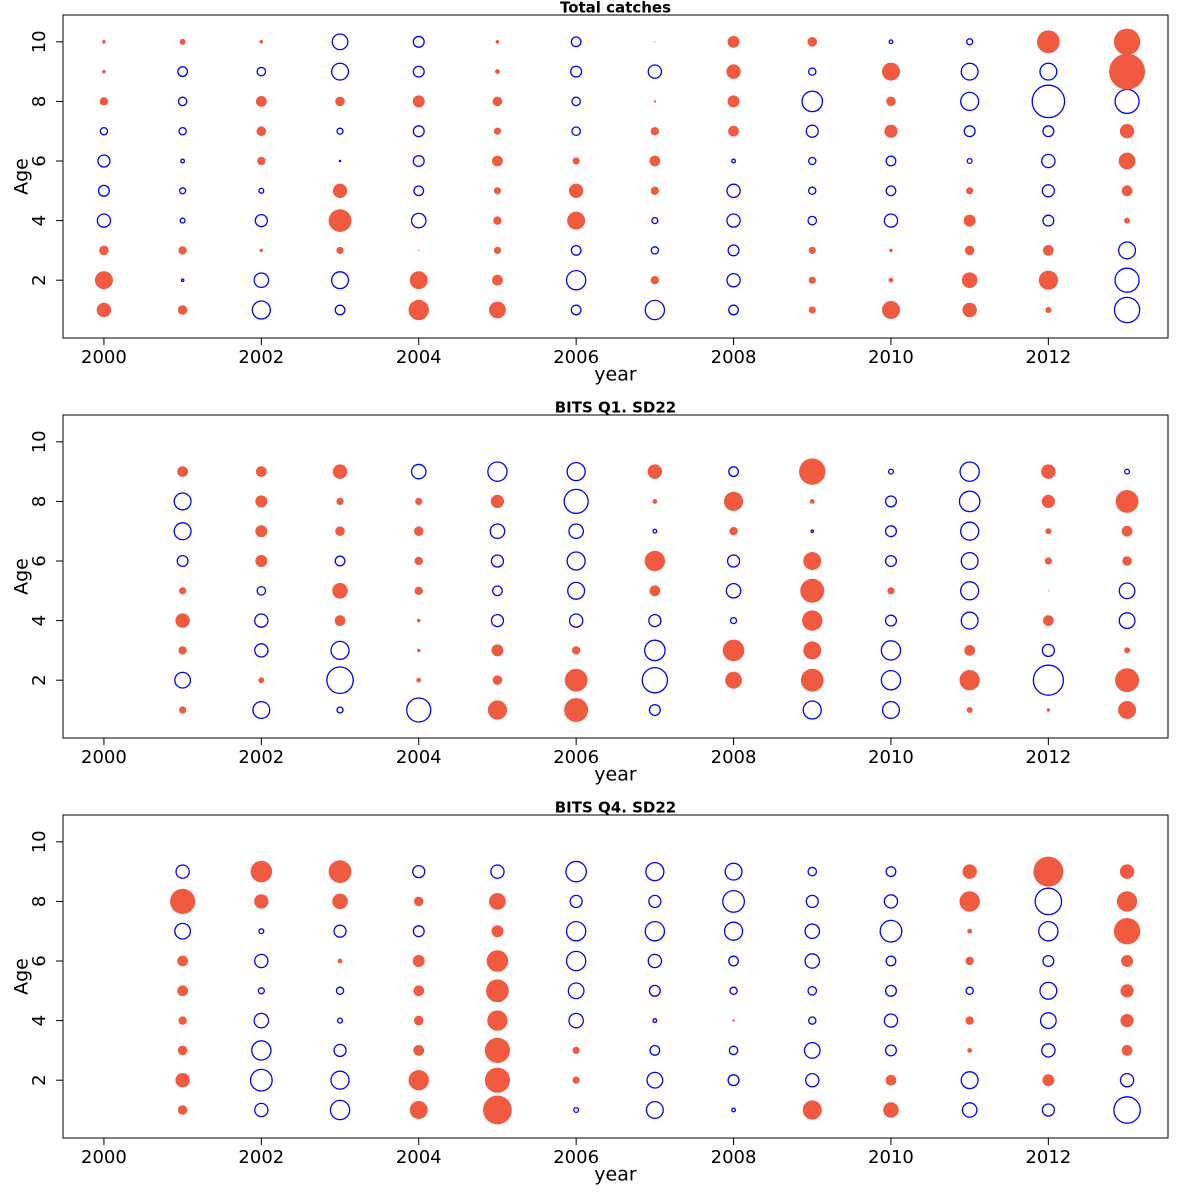  What do you see at coordinates (104, 757) in the screenshot?
I see `x-tick-label: 2000` at bounding box center [104, 757].